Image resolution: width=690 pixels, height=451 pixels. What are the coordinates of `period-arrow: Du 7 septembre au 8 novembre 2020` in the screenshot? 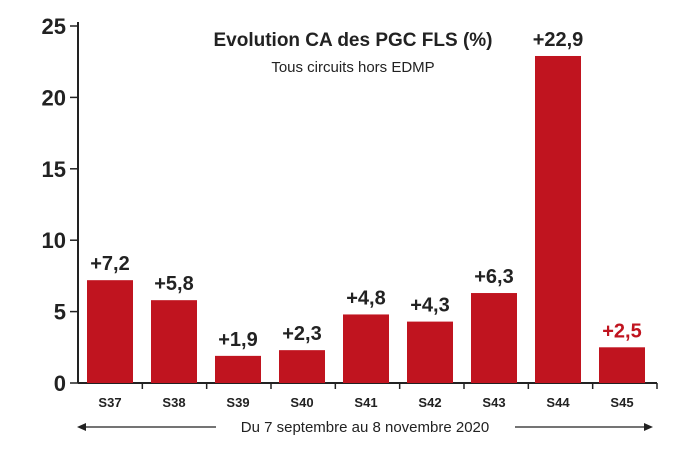 It's located at (365, 427).